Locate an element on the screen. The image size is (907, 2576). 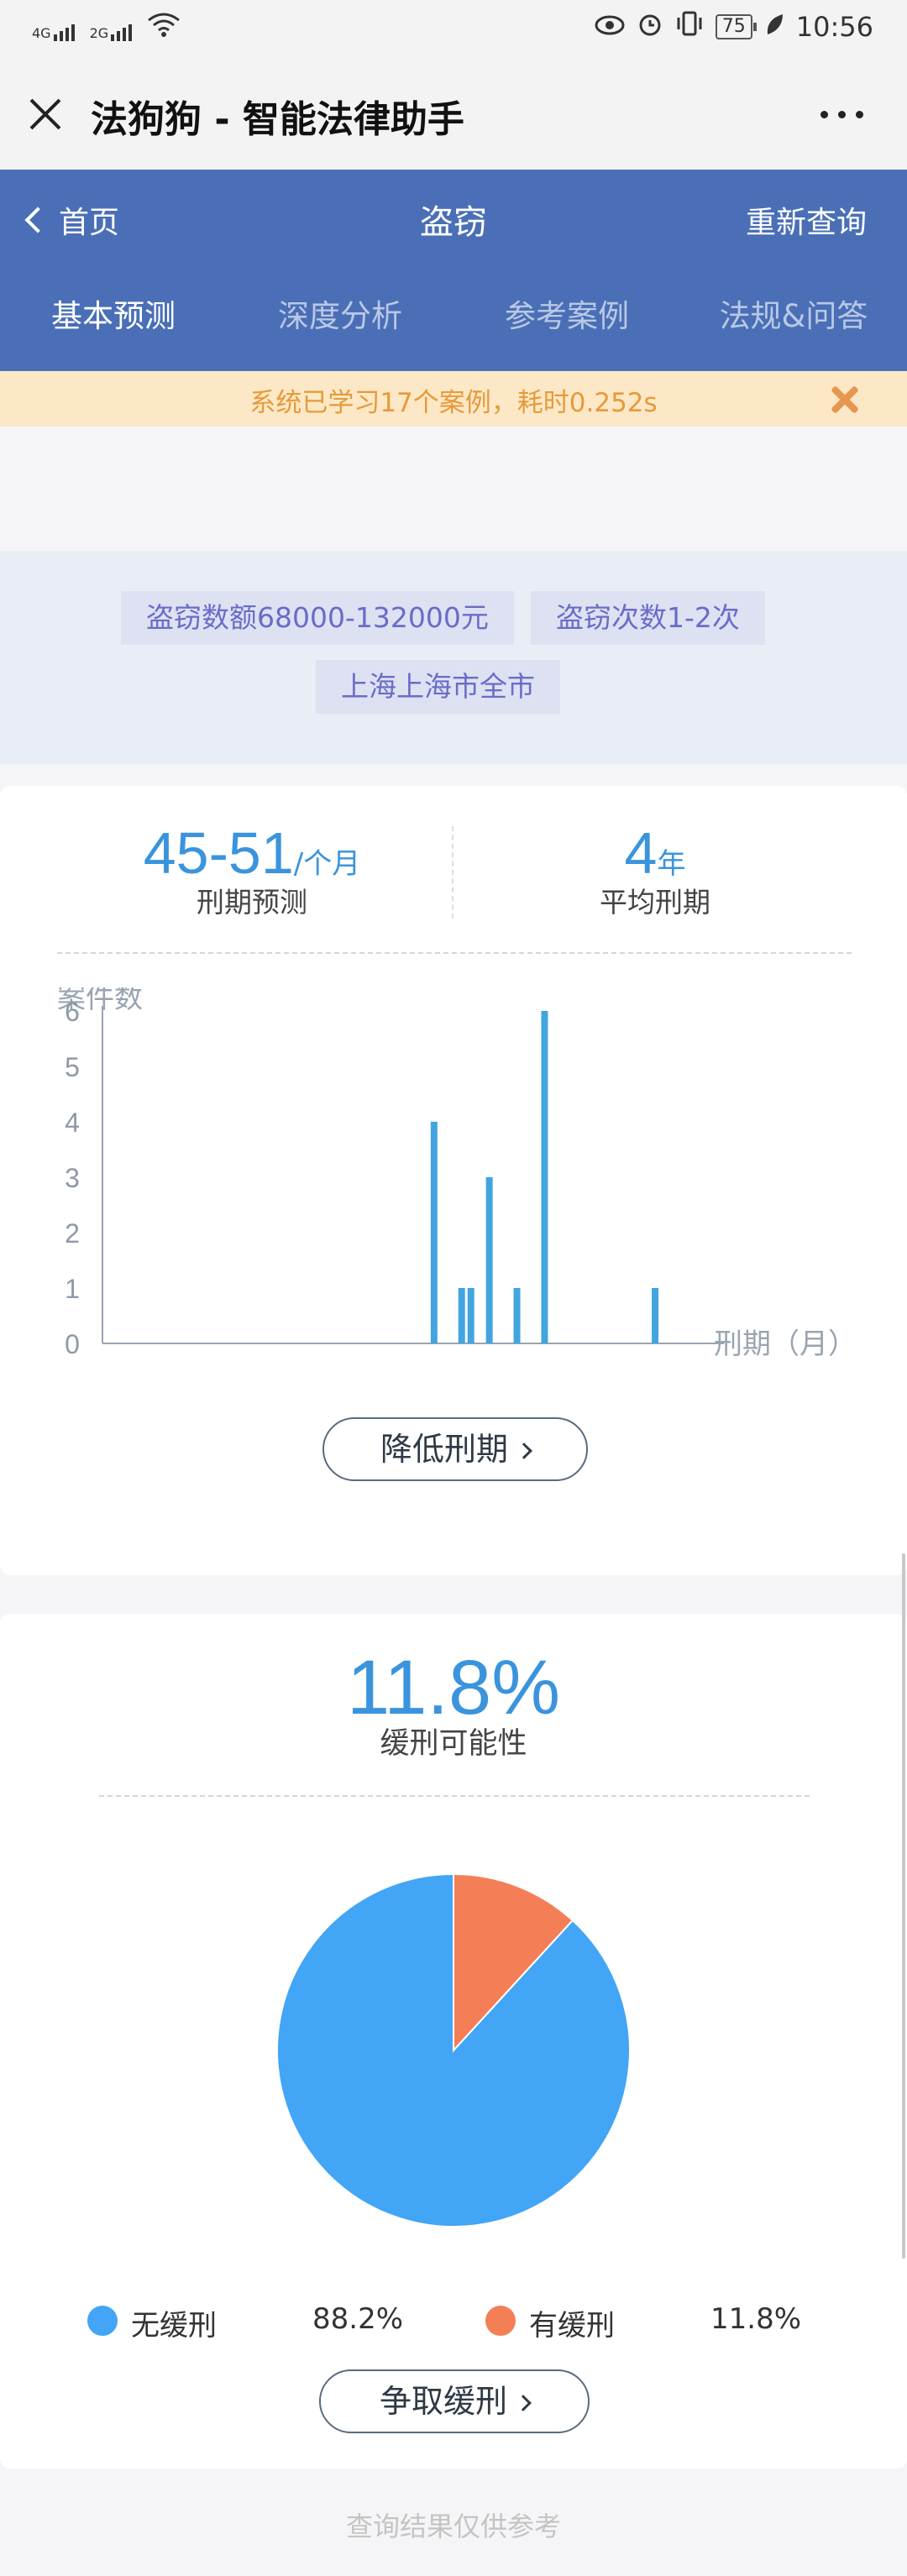
y-tick-label: 2 is located at coordinates (72, 1234).